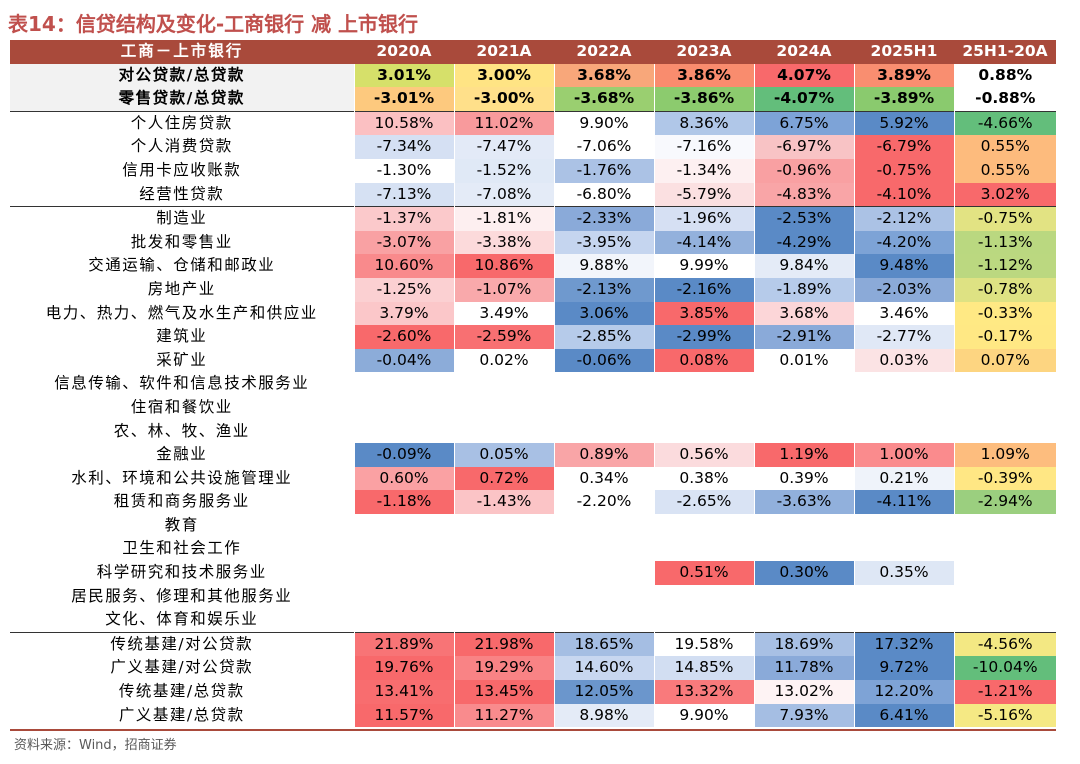 This screenshot has width=1080, height=764. What do you see at coordinates (503, 170) in the screenshot?
I see `value-cell: -1.52%` at bounding box center [503, 170].